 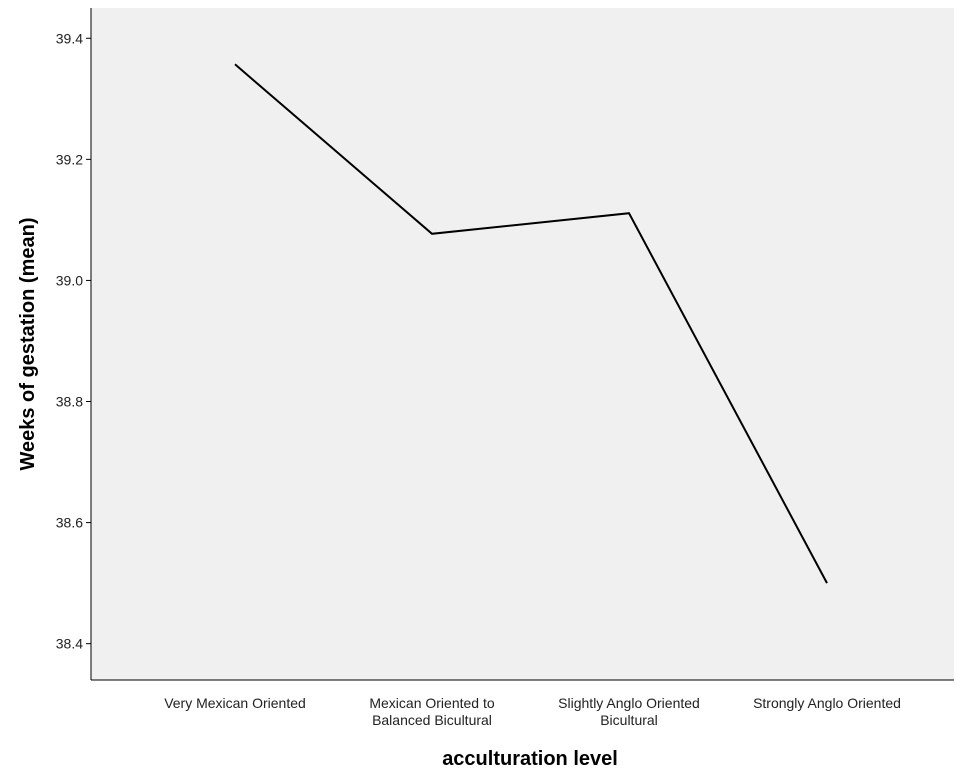 What do you see at coordinates (530, 759) in the screenshot?
I see `x-axis-title: acculturation level` at bounding box center [530, 759].